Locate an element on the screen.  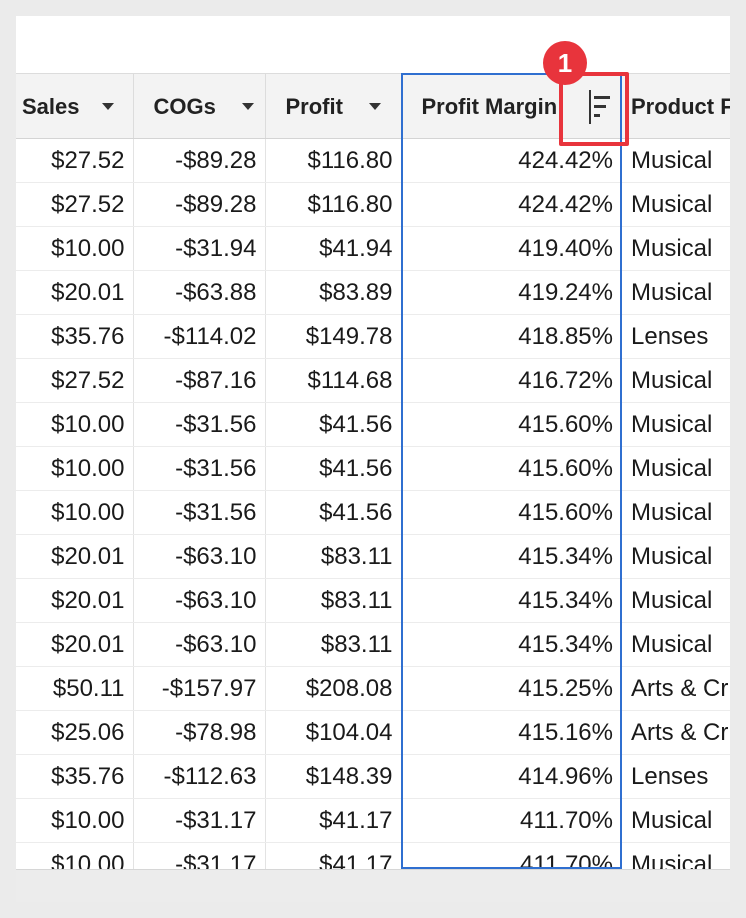
cell-cogs: -$157.97 is located at coordinates (199, 688).